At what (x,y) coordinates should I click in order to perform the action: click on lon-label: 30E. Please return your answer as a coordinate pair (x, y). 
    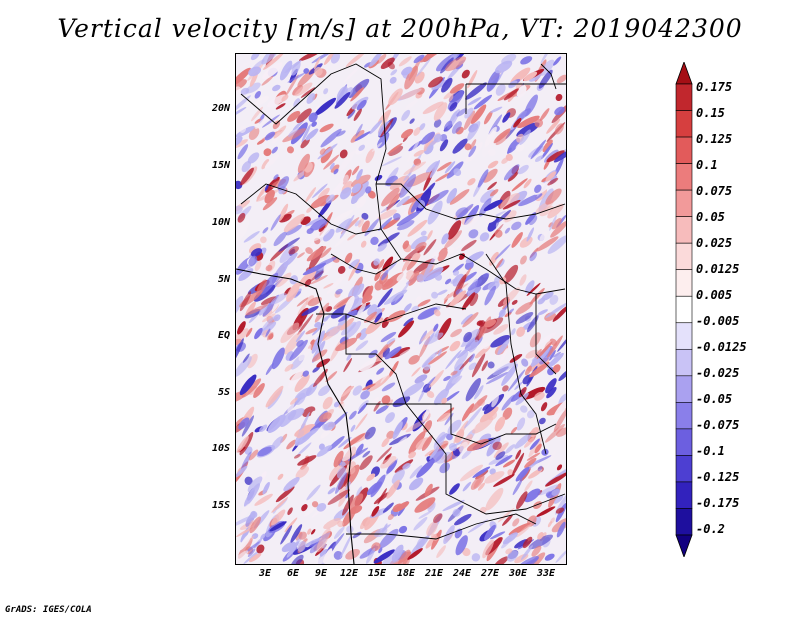
    Looking at the image, I should click on (518, 573).